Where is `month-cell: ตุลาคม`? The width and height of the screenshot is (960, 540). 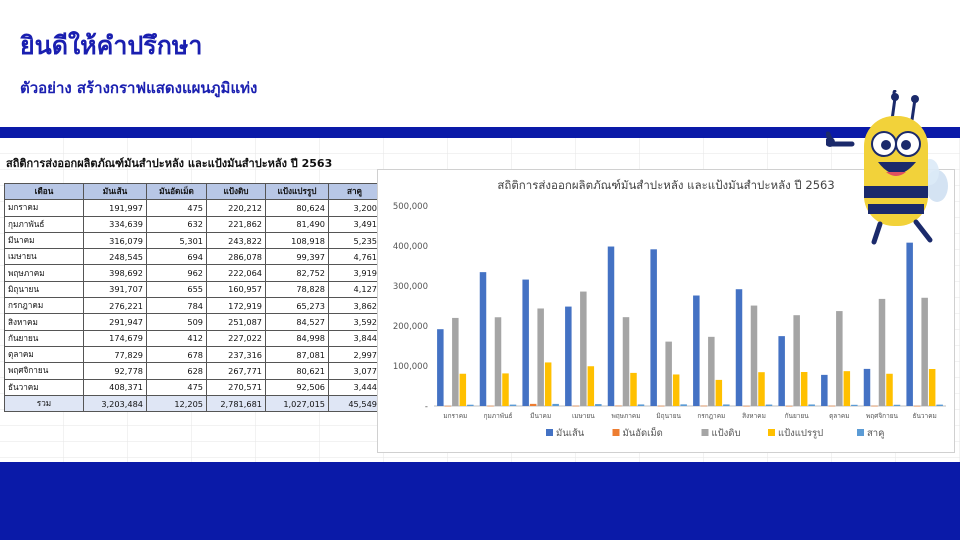
month-cell: ตุลาคม is located at coordinates (44, 354).